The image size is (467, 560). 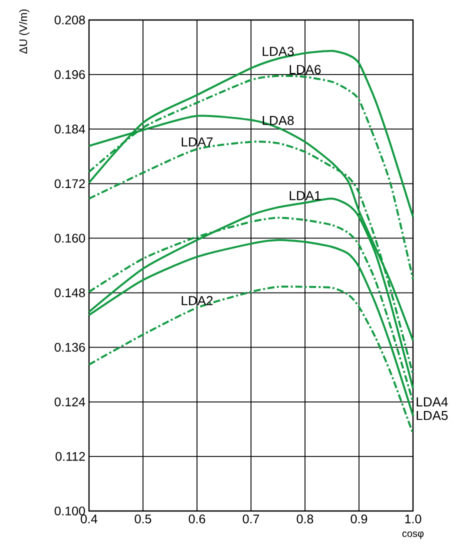 What do you see at coordinates (413, 519) in the screenshot?
I see `x-tick-label: 1.0` at bounding box center [413, 519].